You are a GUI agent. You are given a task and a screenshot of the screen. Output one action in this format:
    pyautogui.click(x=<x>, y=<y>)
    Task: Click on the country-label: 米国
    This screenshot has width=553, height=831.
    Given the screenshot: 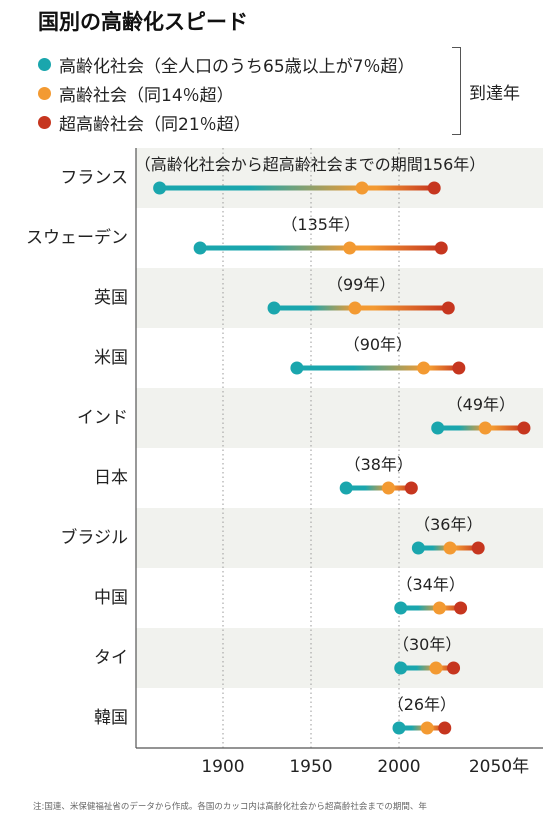 What is the action you would take?
    pyautogui.click(x=111, y=358)
    